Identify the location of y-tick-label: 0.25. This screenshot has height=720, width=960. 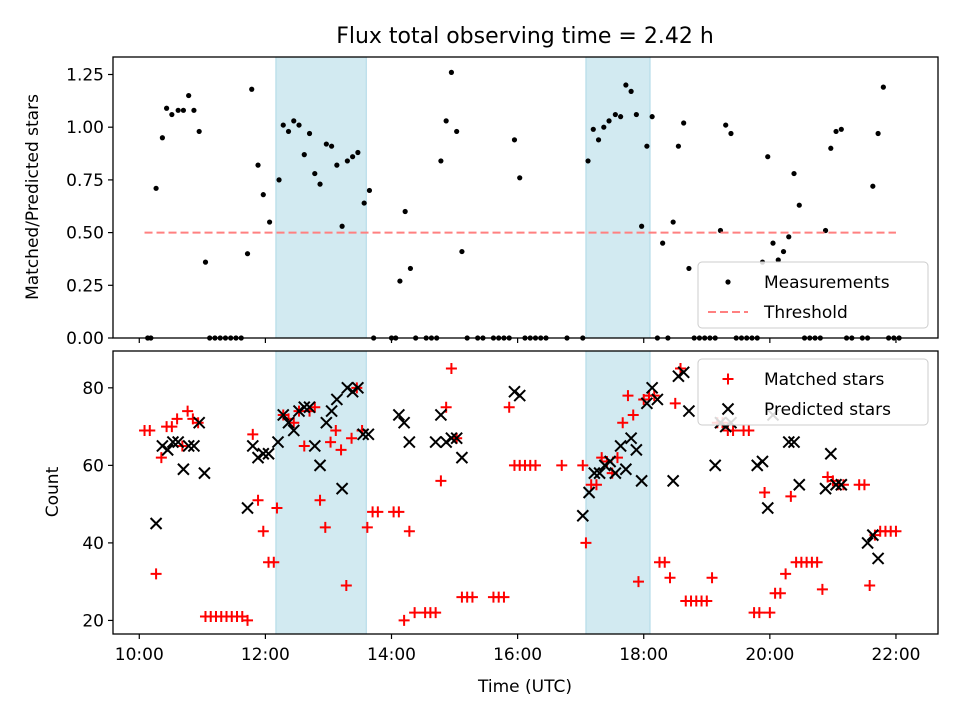
(85, 286).